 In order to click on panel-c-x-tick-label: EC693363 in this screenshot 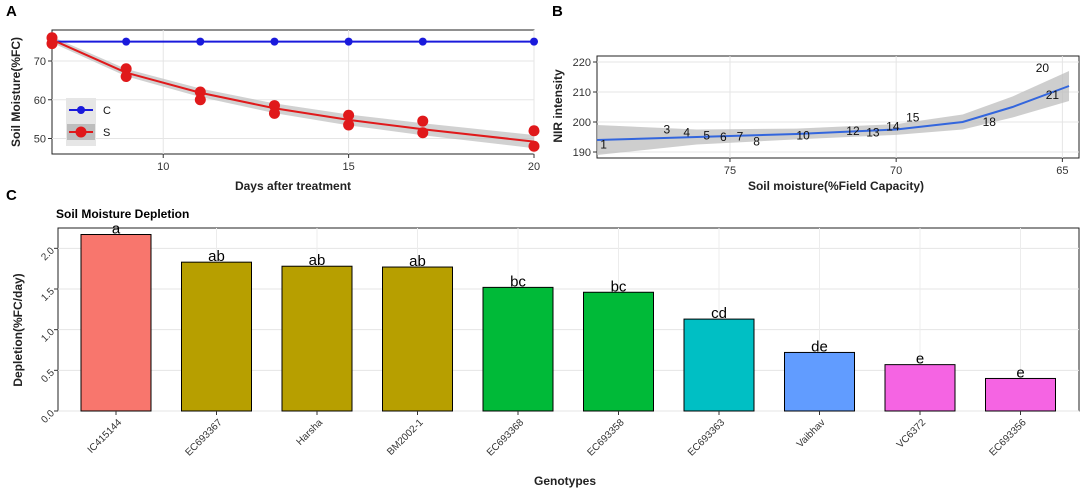, I will do `click(707, 438)`.